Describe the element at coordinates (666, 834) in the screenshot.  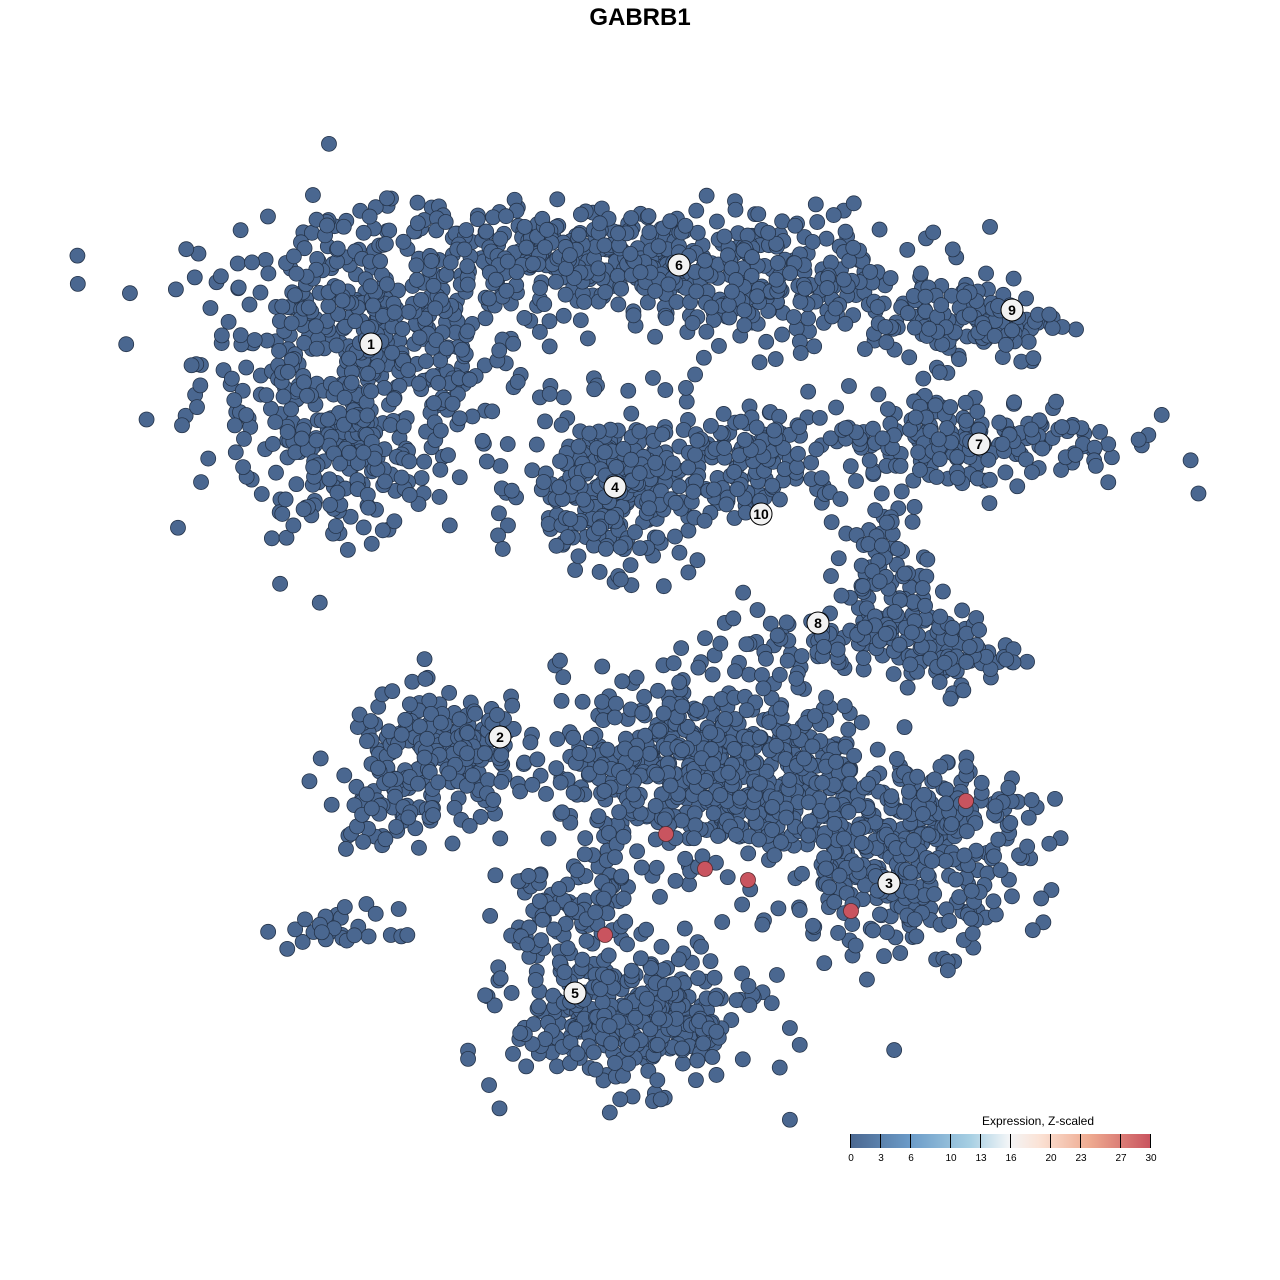
I see `high-expression-point` at that location.